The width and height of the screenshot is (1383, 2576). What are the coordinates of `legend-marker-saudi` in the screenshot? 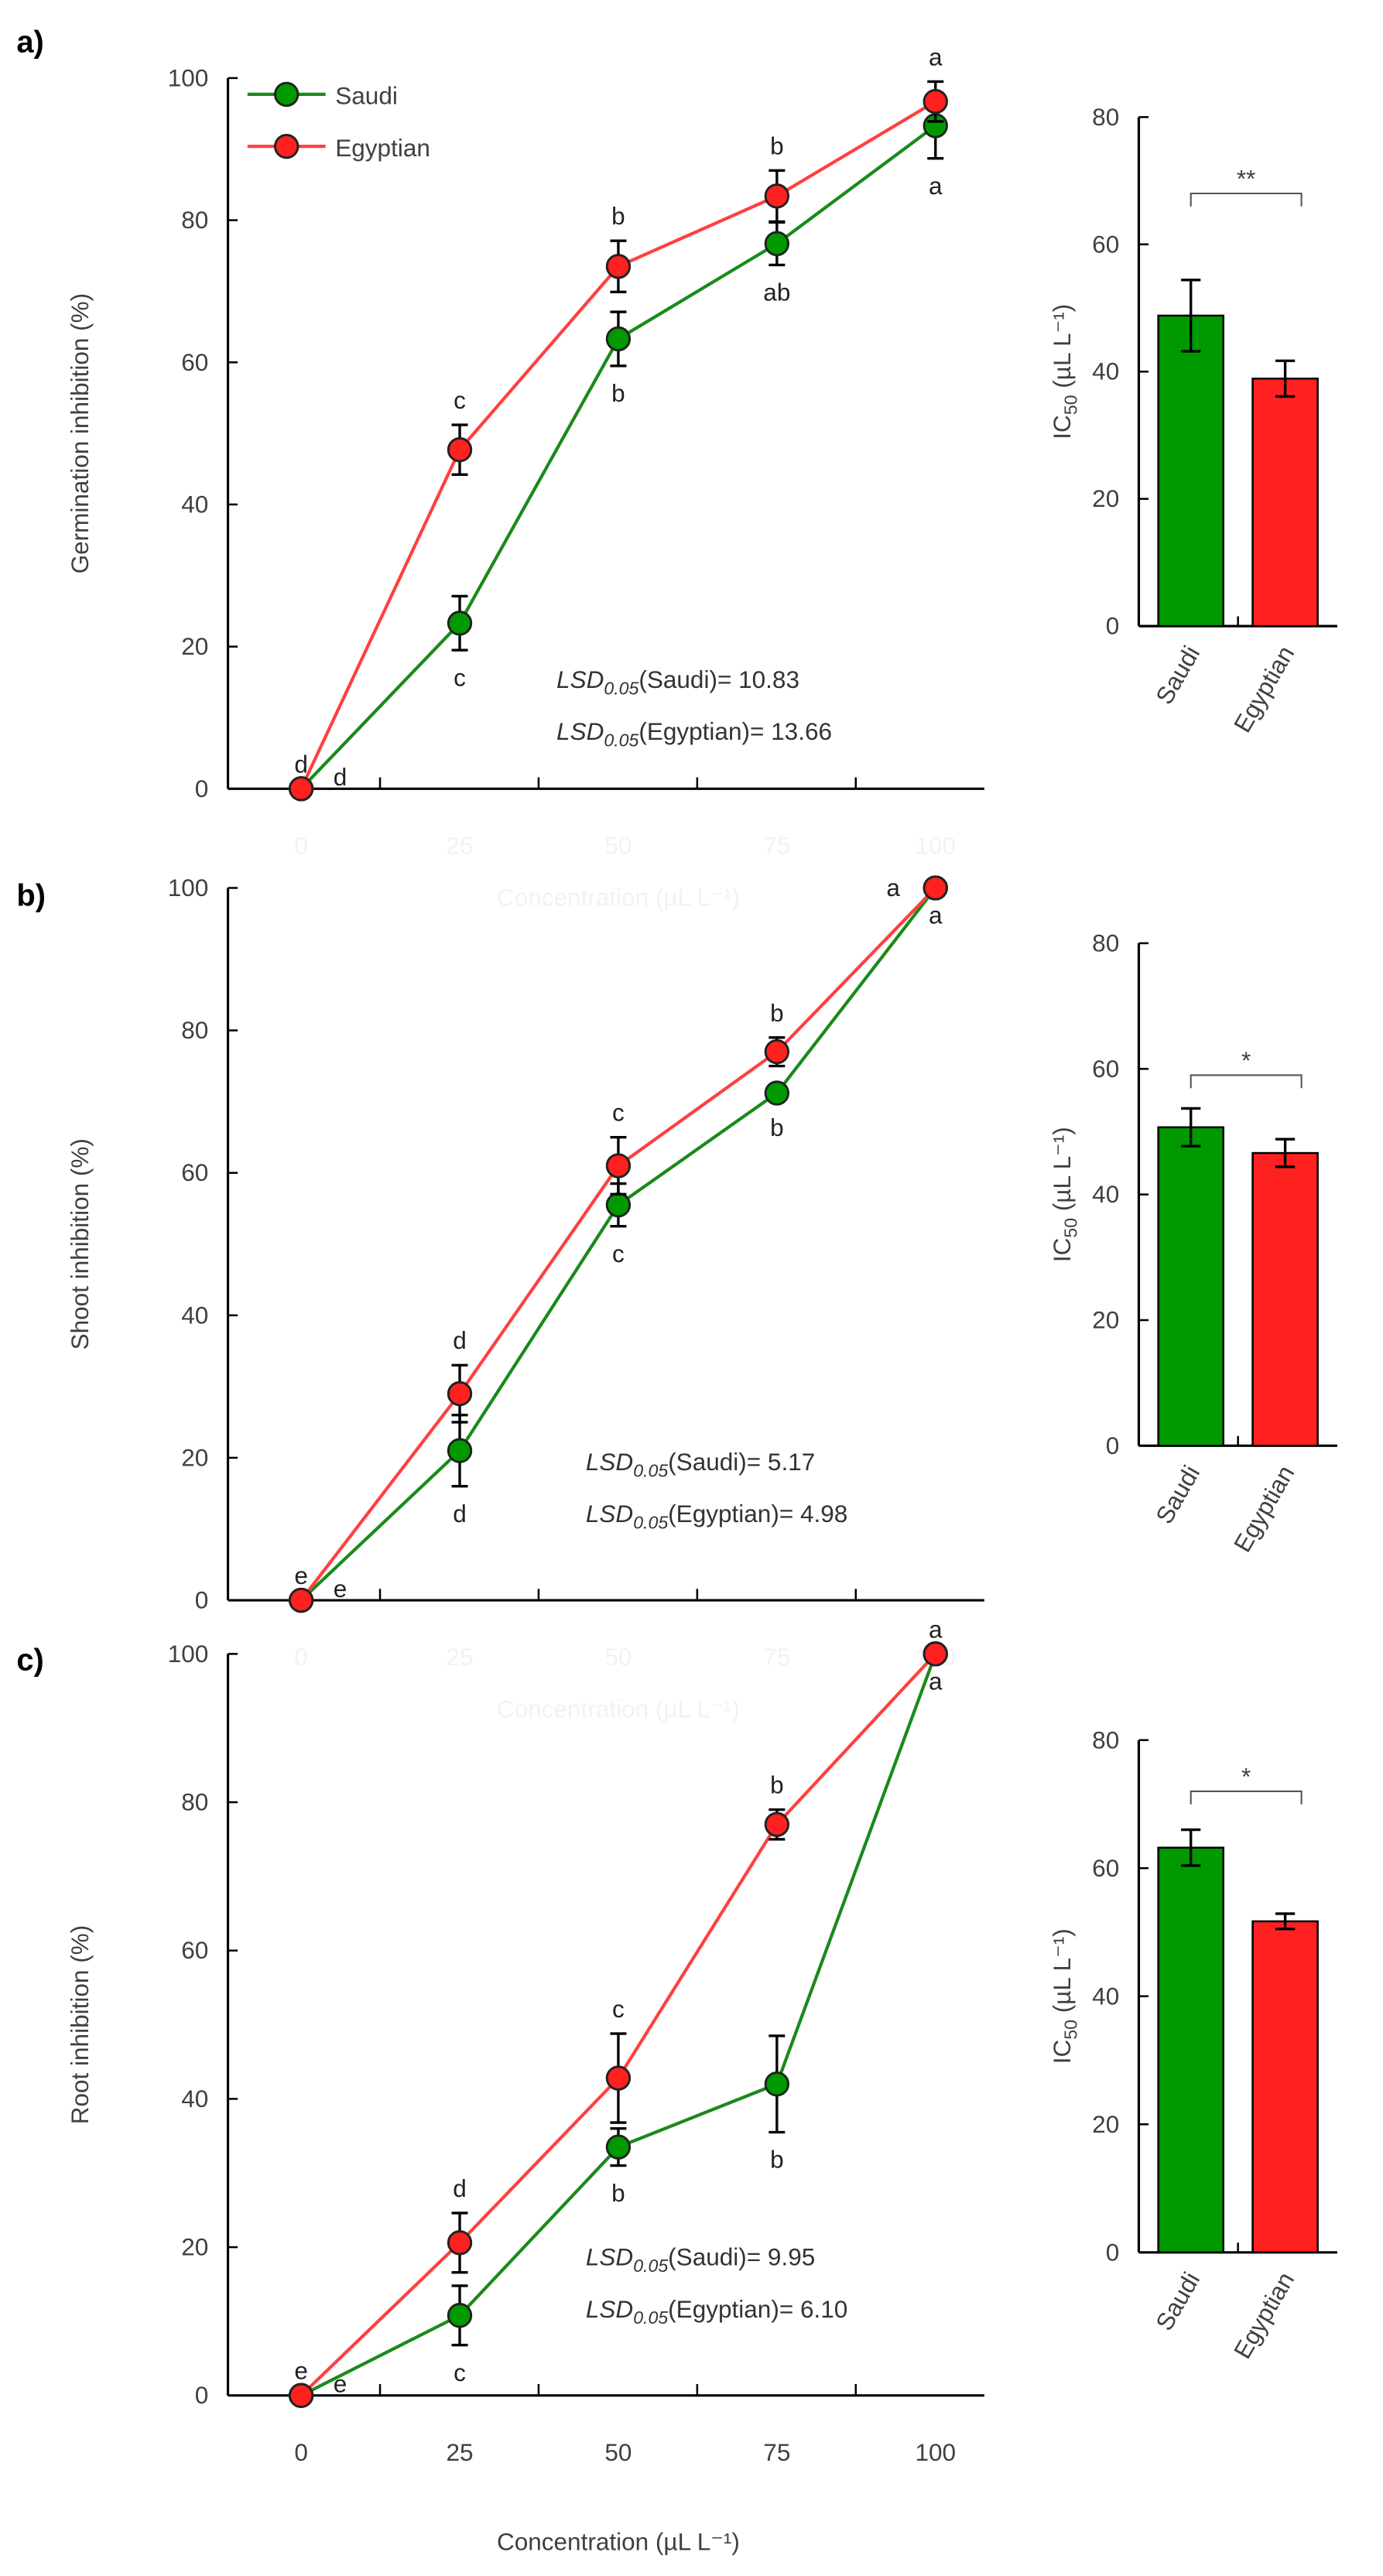 It's located at (287, 95).